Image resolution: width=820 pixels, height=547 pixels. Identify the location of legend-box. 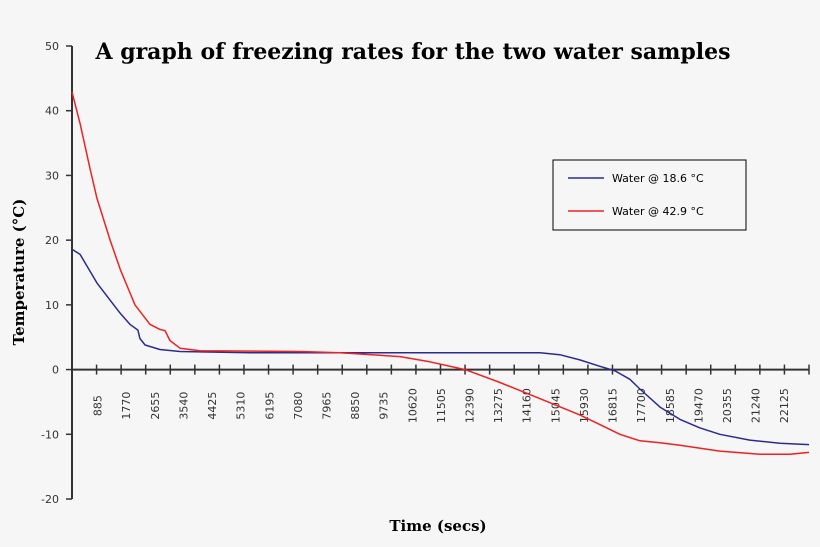
(649, 195).